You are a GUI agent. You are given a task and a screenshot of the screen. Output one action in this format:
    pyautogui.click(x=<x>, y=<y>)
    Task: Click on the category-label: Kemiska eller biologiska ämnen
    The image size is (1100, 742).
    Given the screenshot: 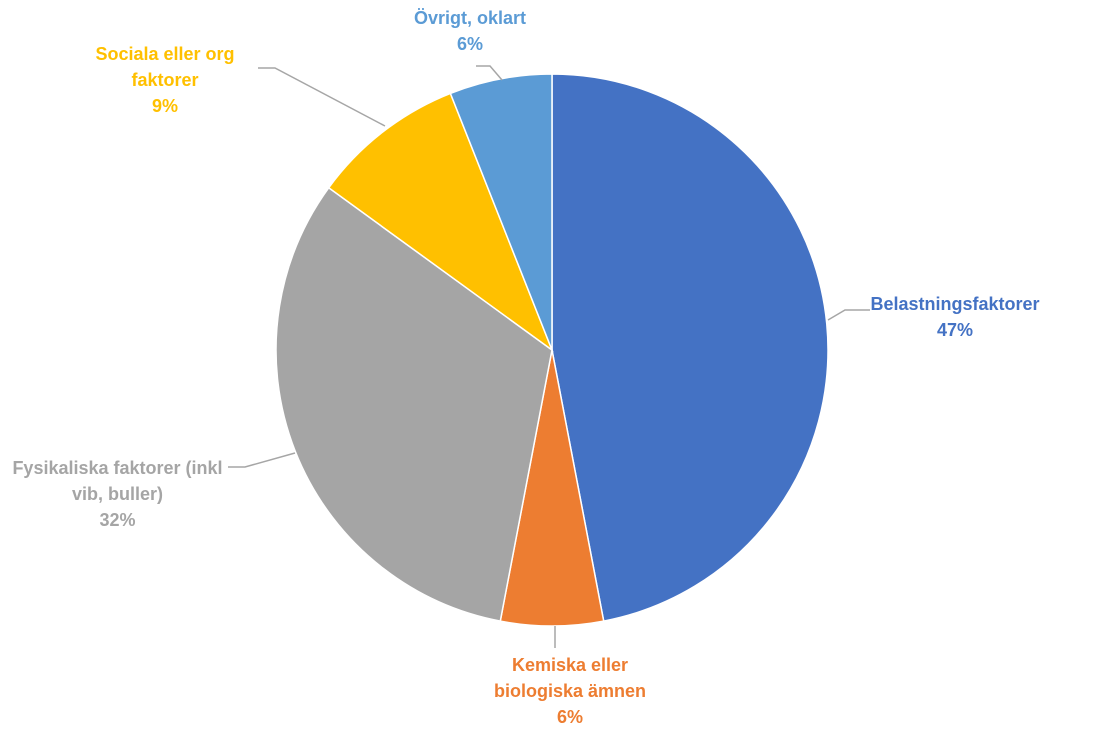 What is the action you would take?
    pyautogui.click(x=570, y=678)
    